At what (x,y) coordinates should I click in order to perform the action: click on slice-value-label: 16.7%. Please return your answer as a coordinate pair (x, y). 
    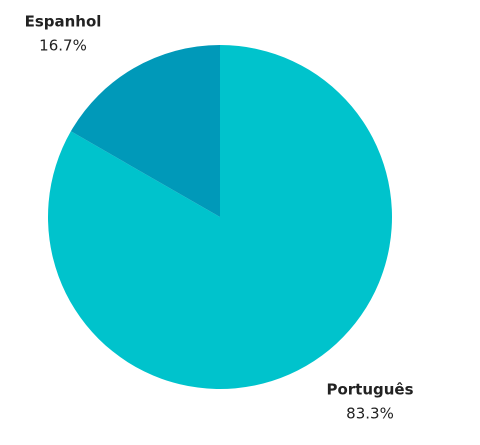
    Looking at the image, I should click on (63, 46).